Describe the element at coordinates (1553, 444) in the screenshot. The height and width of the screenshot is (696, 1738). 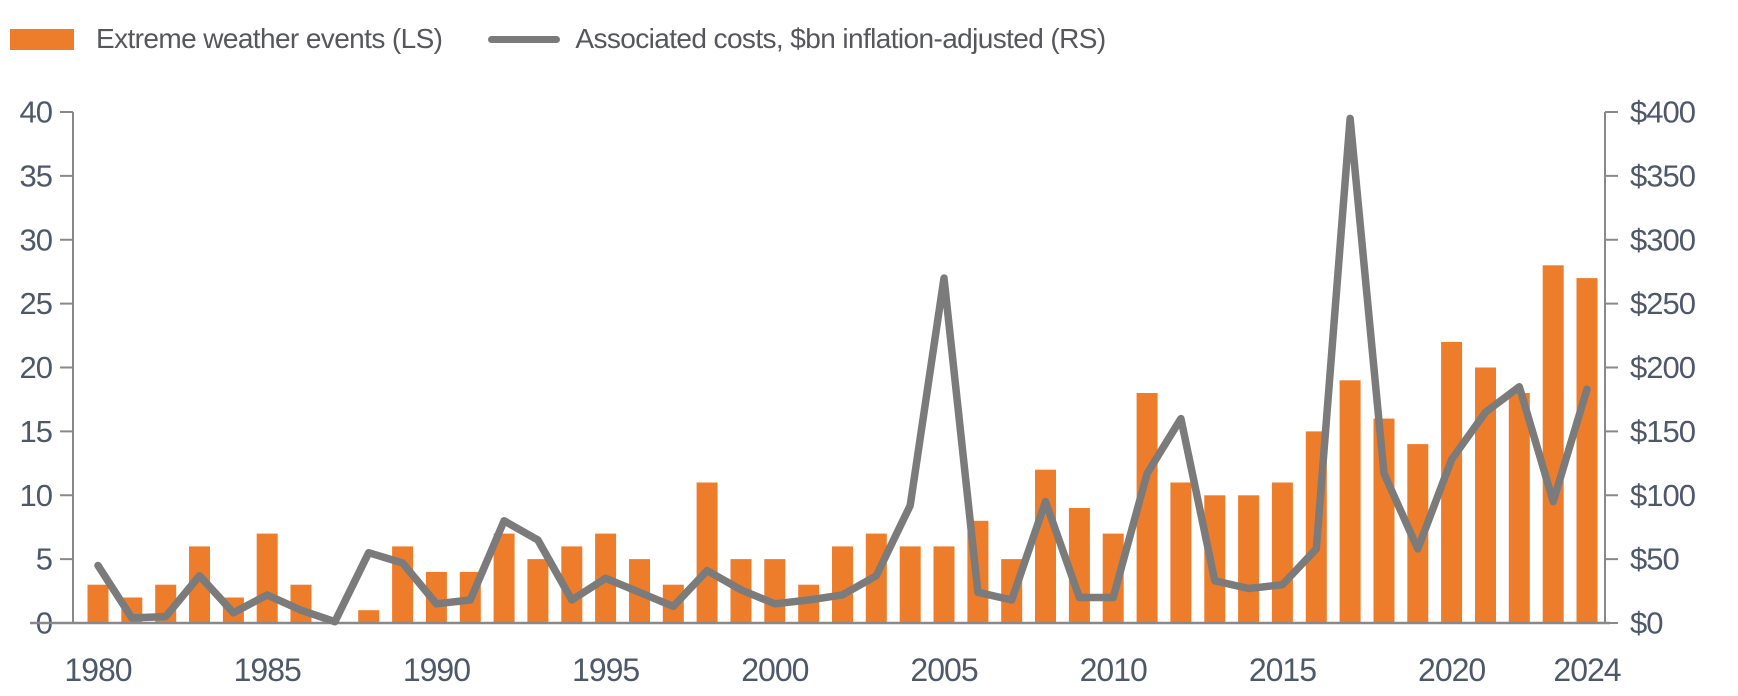
I see `bar-2023` at that location.